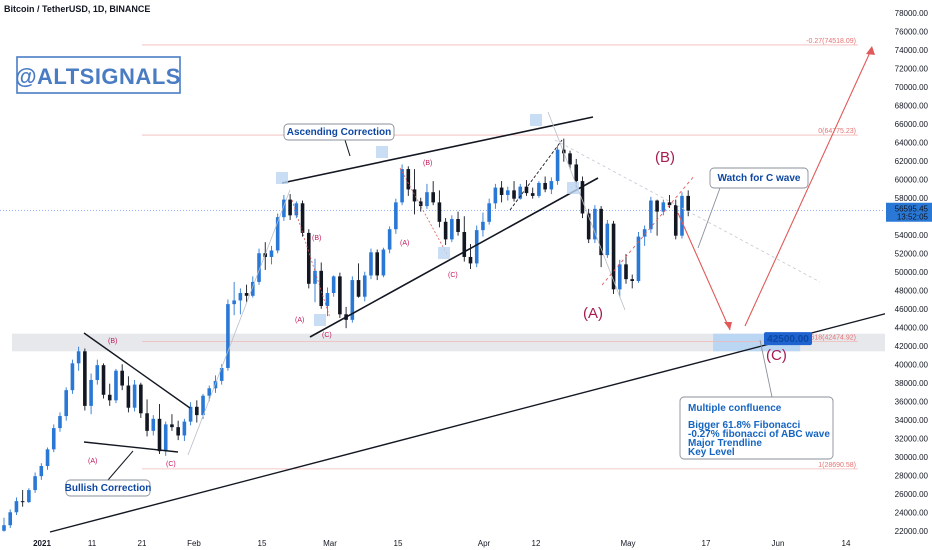 Image resolution: width=932 pixels, height=550 pixels. I want to click on wave-label-a: (A), so click(593, 313).